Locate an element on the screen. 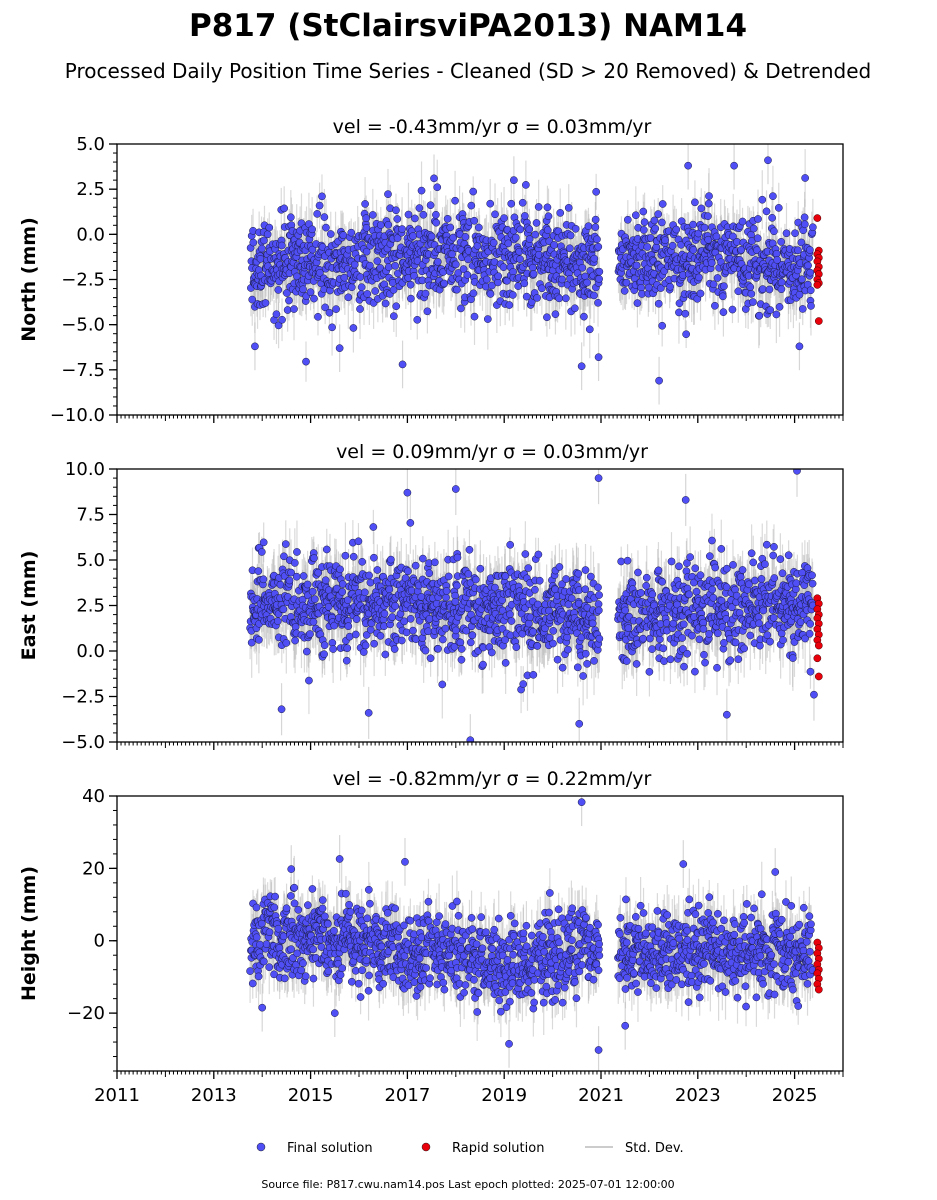 The height and width of the screenshot is (1200, 937). y-tick-label: 5.0 is located at coordinates (90, 144).